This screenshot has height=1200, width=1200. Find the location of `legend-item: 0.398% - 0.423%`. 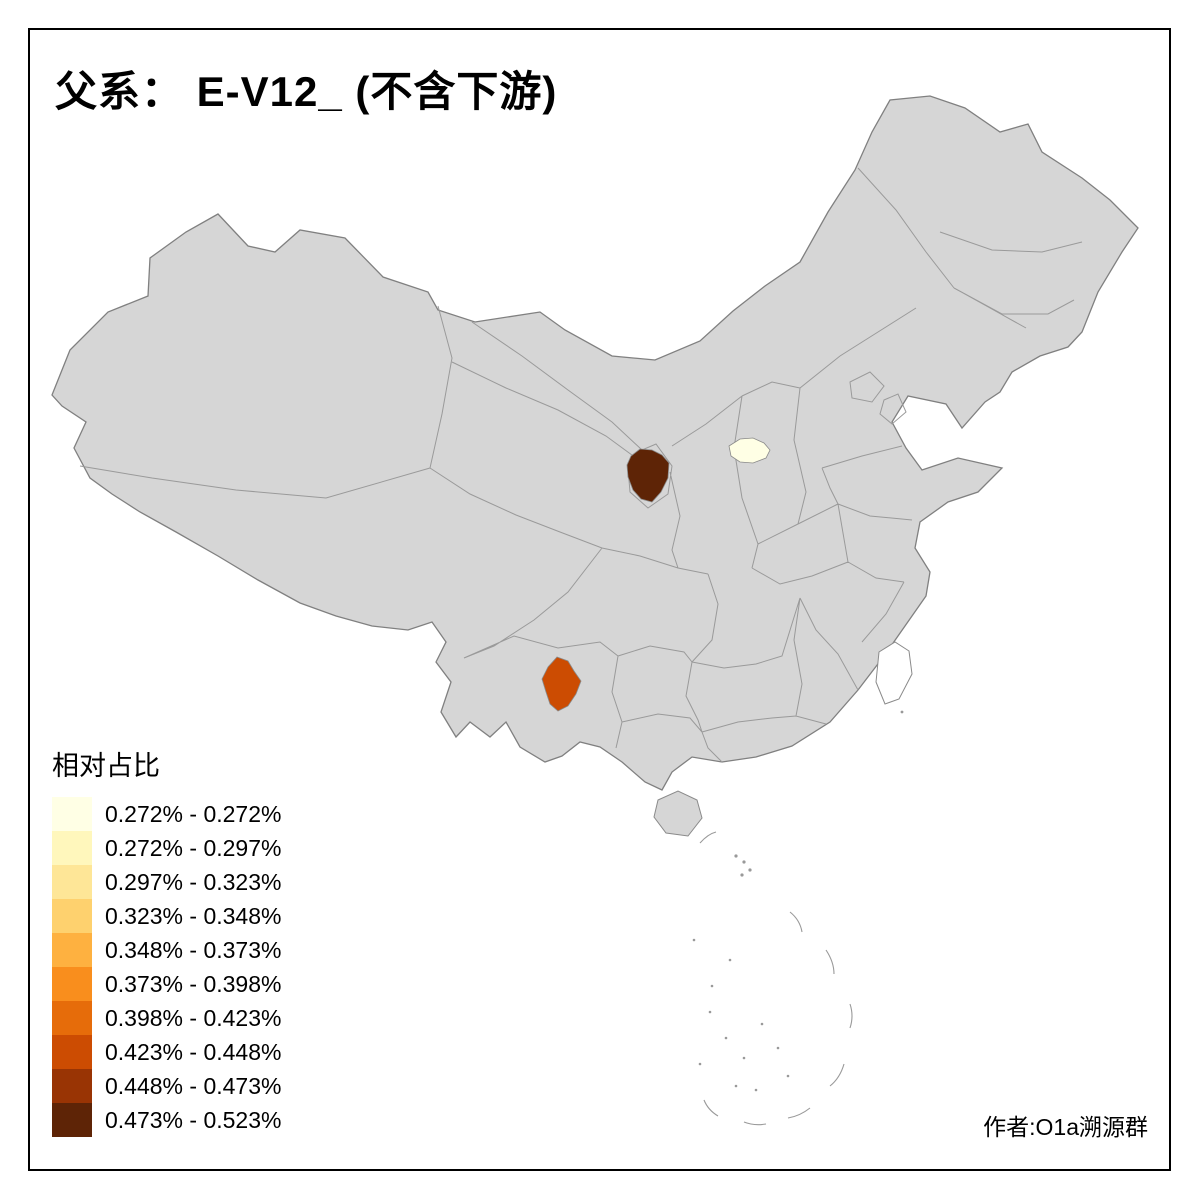

legend-item: 0.398% - 0.423% is located at coordinates (166, 1018).